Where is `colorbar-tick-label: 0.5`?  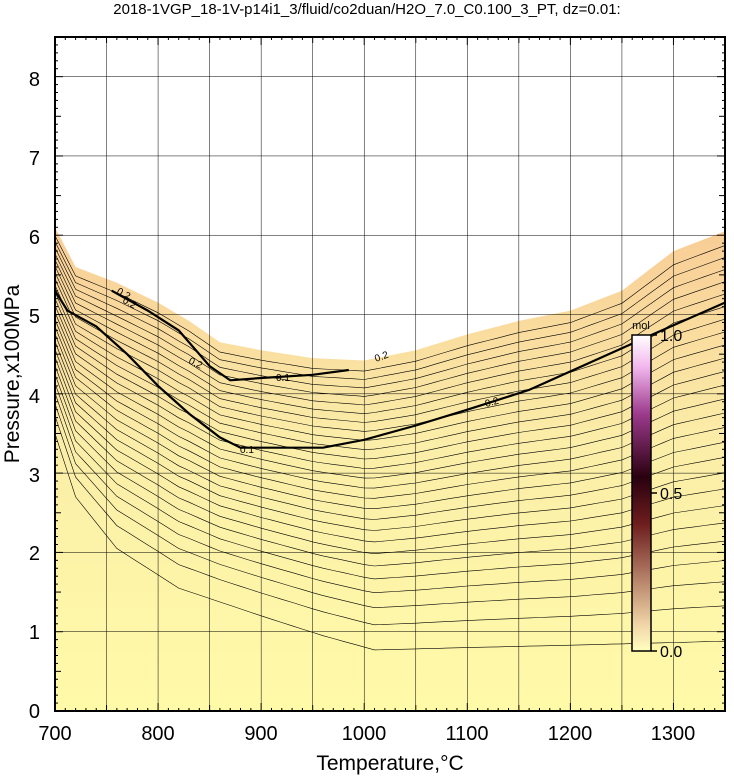
colorbar-tick-label: 0.5 is located at coordinates (671, 494).